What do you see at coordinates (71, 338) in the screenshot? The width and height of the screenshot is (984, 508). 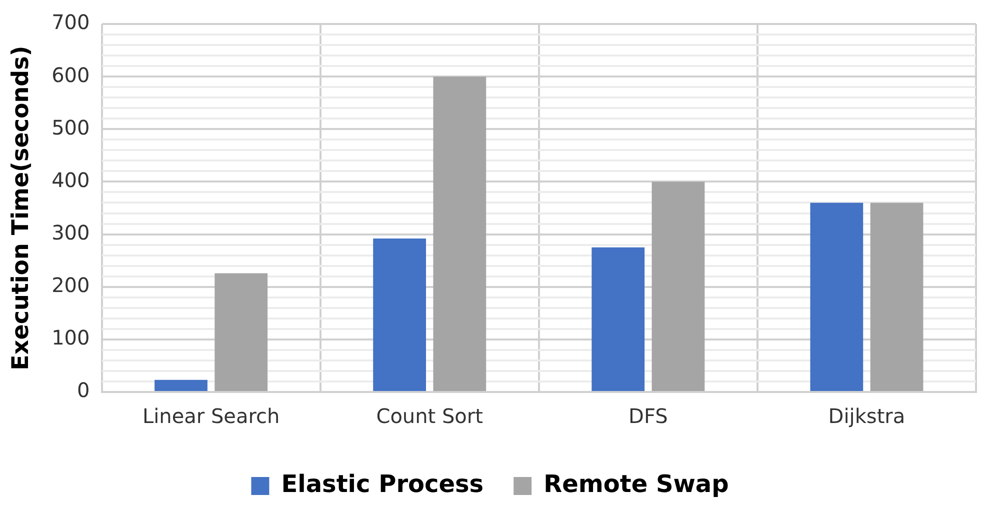 I see `y-tick-label: 100` at bounding box center [71, 338].